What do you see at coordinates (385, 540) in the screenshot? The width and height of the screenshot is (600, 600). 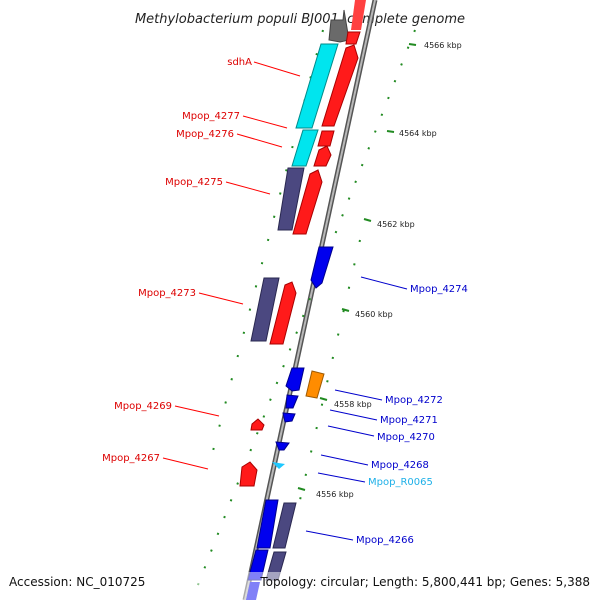 I see `gene-label: Mpop_4266` at bounding box center [385, 540].